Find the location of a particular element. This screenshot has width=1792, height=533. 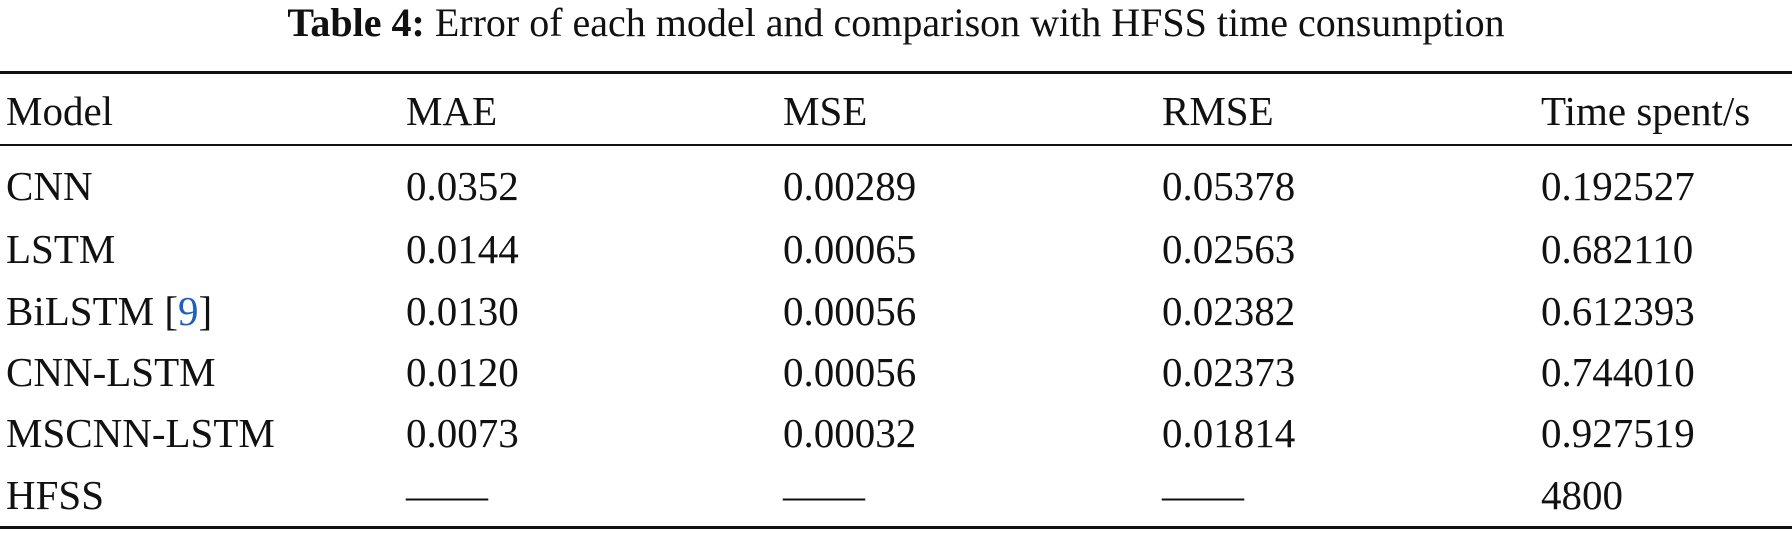

data-cell: 0.00289 is located at coordinates (850, 186).